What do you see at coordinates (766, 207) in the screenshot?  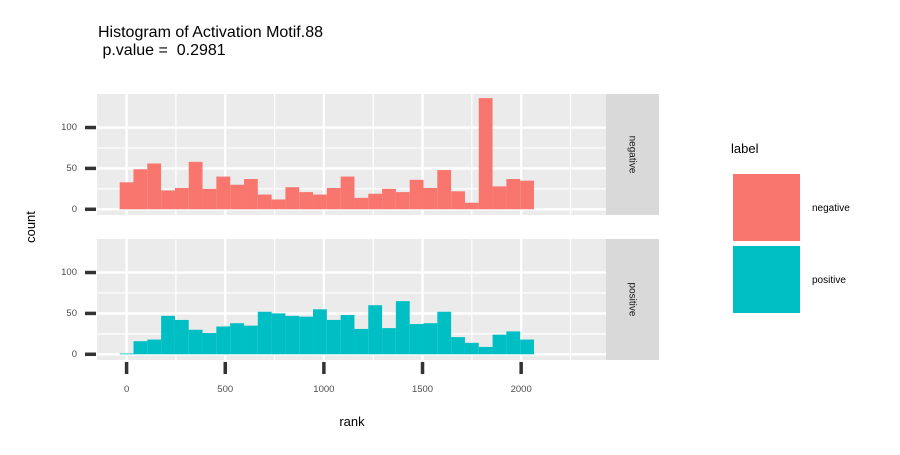 I see `legend-key-negative` at bounding box center [766, 207].